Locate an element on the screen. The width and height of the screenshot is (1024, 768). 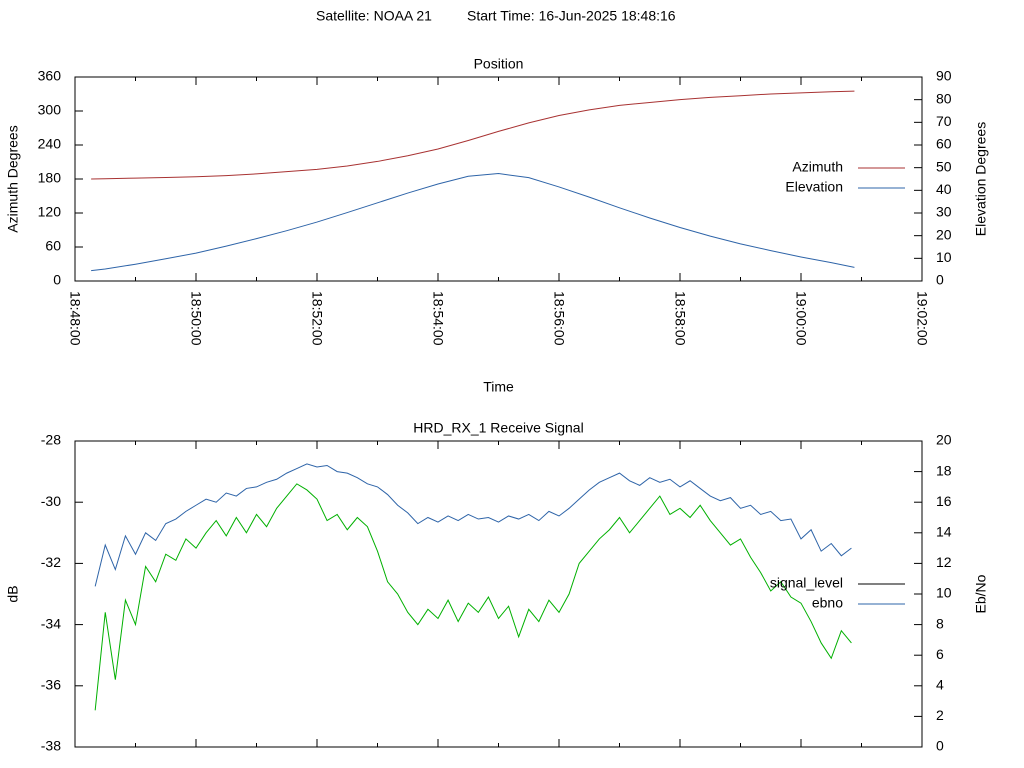
legend-label: signal_level is located at coordinates (806, 583).